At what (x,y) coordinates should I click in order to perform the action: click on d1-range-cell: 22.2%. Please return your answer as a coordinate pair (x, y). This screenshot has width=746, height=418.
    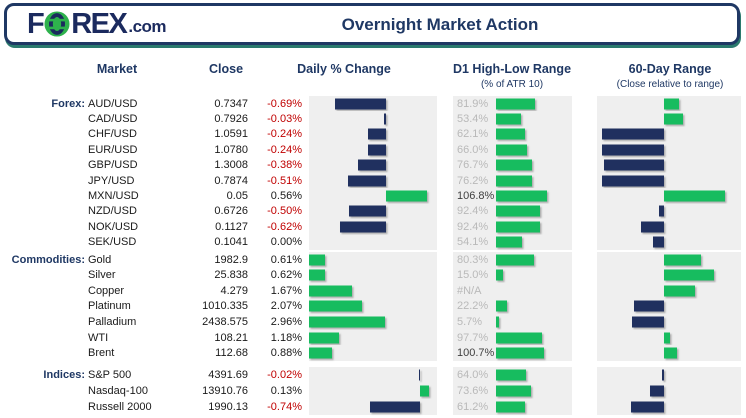
    Looking at the image, I should click on (512, 306).